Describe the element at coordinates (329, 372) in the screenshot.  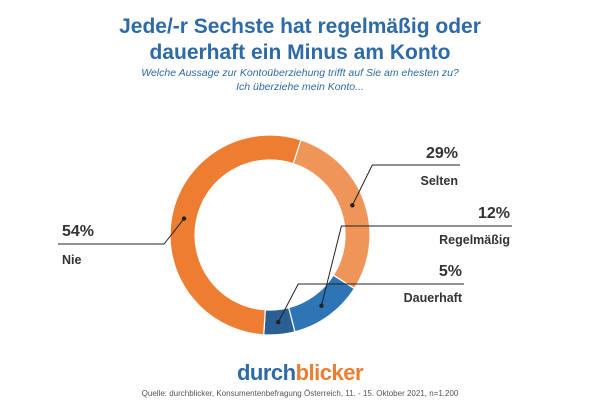
I see `brand-logo-part-2: blicker` at that location.